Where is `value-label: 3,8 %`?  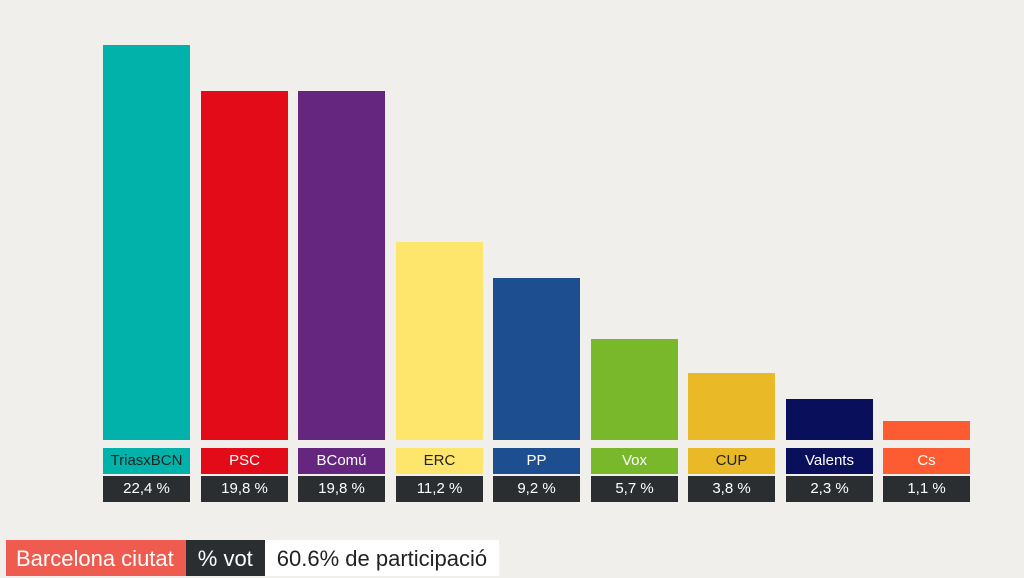 value-label: 3,8 % is located at coordinates (731, 489).